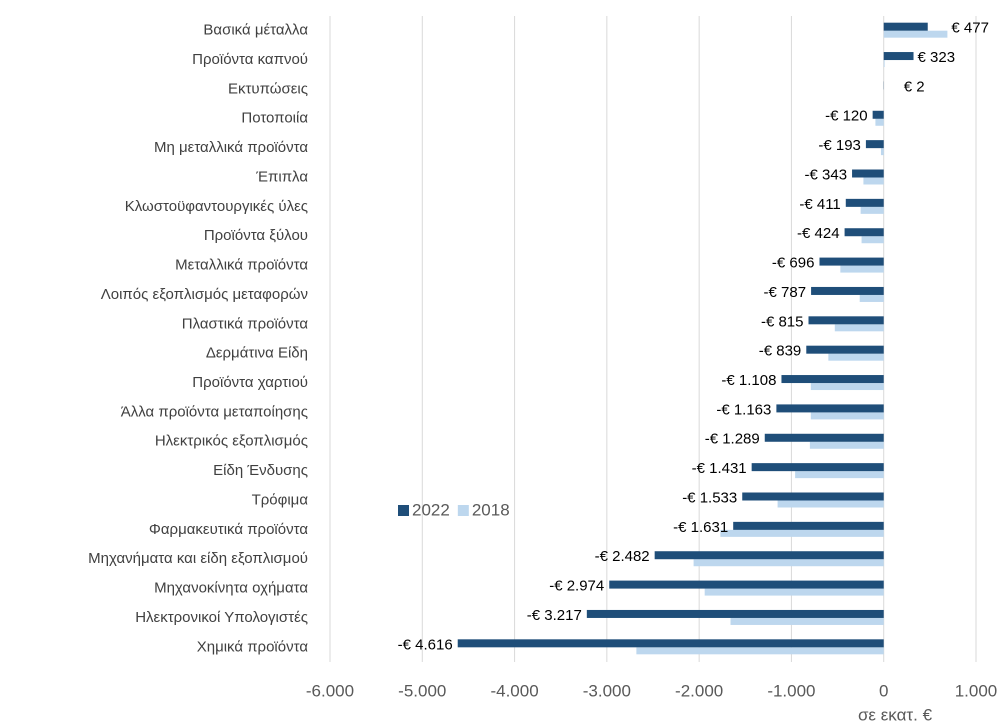 Image resolution: width=1006 pixels, height=725 pixels. Describe the element at coordinates (895, 714) in the screenshot. I see `x-axis-label: σε εκατ. €` at that location.